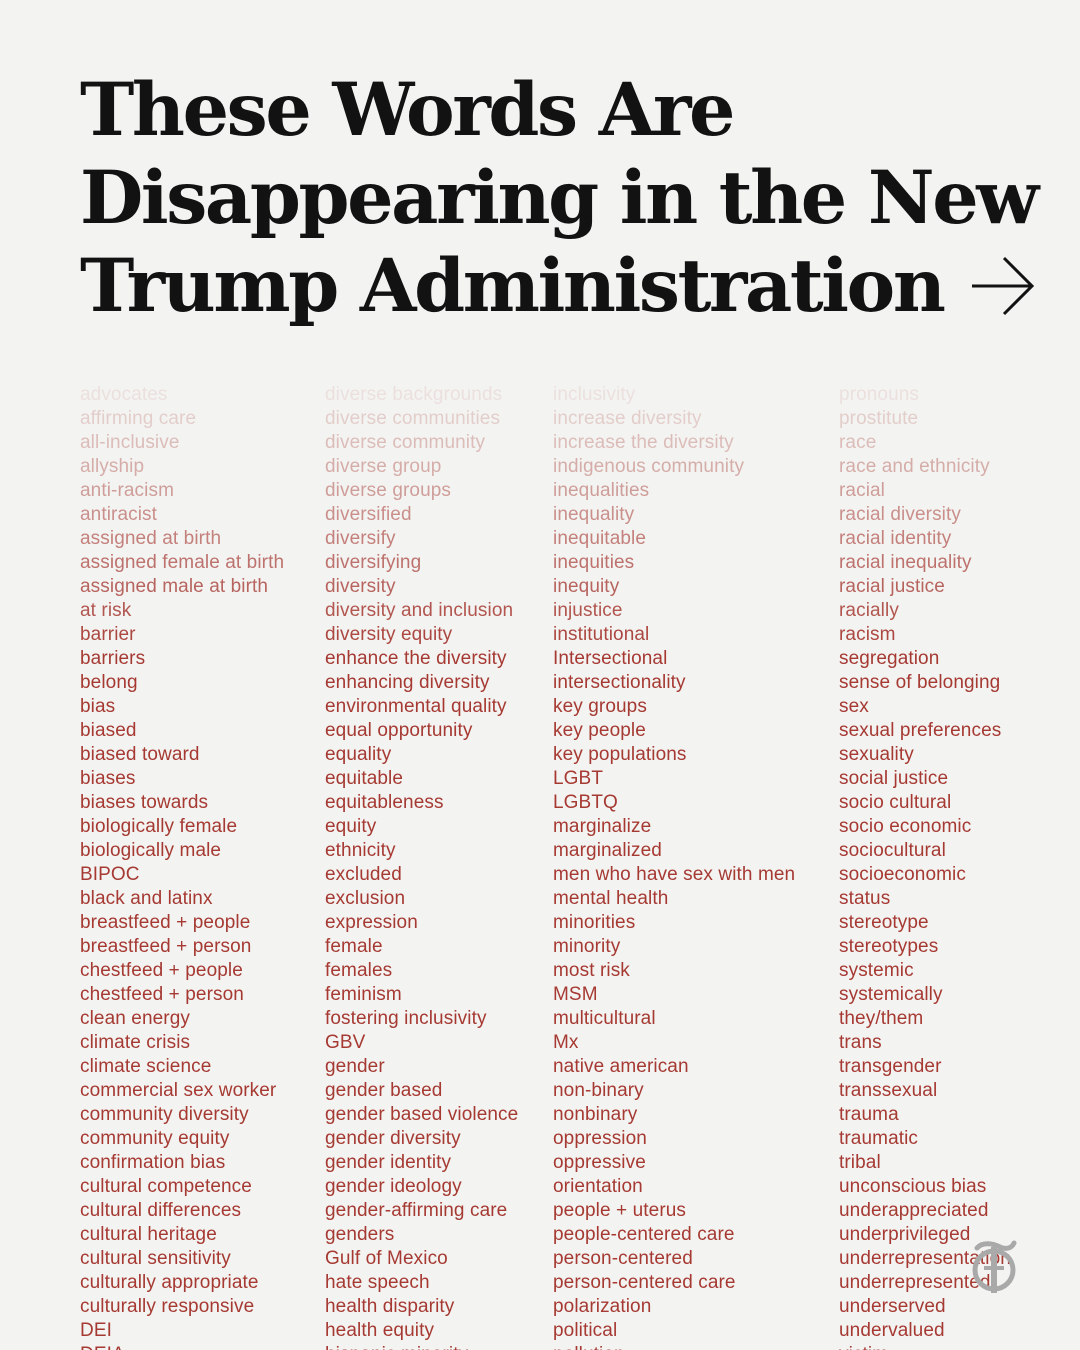 The width and height of the screenshot is (1080, 1350). Describe the element at coordinates (108, 730) in the screenshot. I see `word-item: biased` at that location.